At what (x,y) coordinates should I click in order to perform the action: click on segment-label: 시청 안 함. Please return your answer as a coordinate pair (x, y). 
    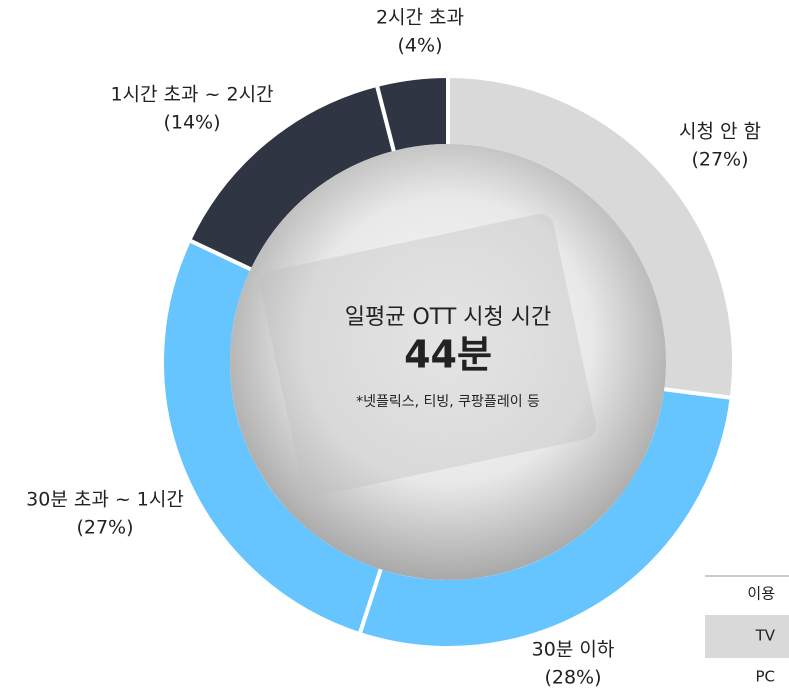
    Looking at the image, I should click on (720, 132).